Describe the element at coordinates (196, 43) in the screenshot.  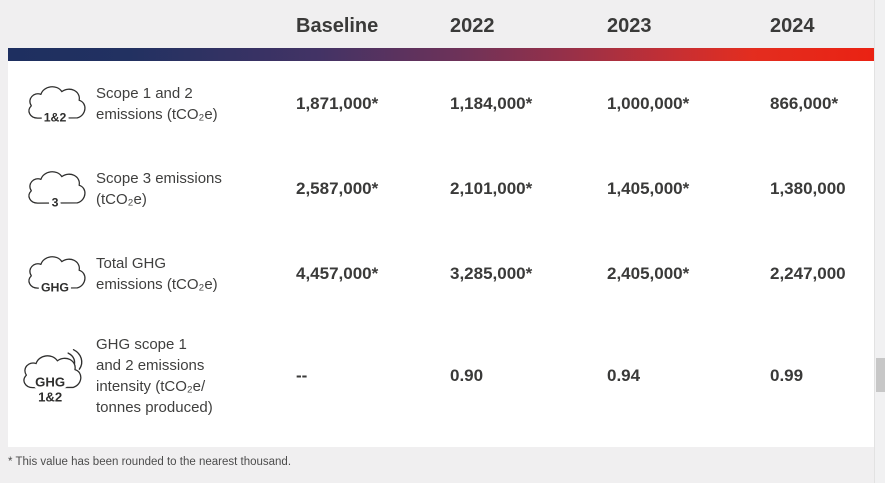
I see `header-spacer-label` at that location.